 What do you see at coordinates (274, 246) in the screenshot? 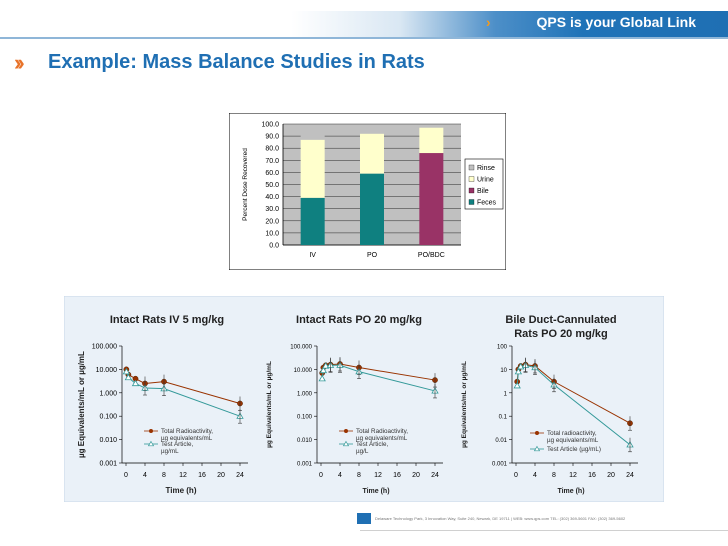
I see `y-tick-label: 0.0` at bounding box center [274, 246].